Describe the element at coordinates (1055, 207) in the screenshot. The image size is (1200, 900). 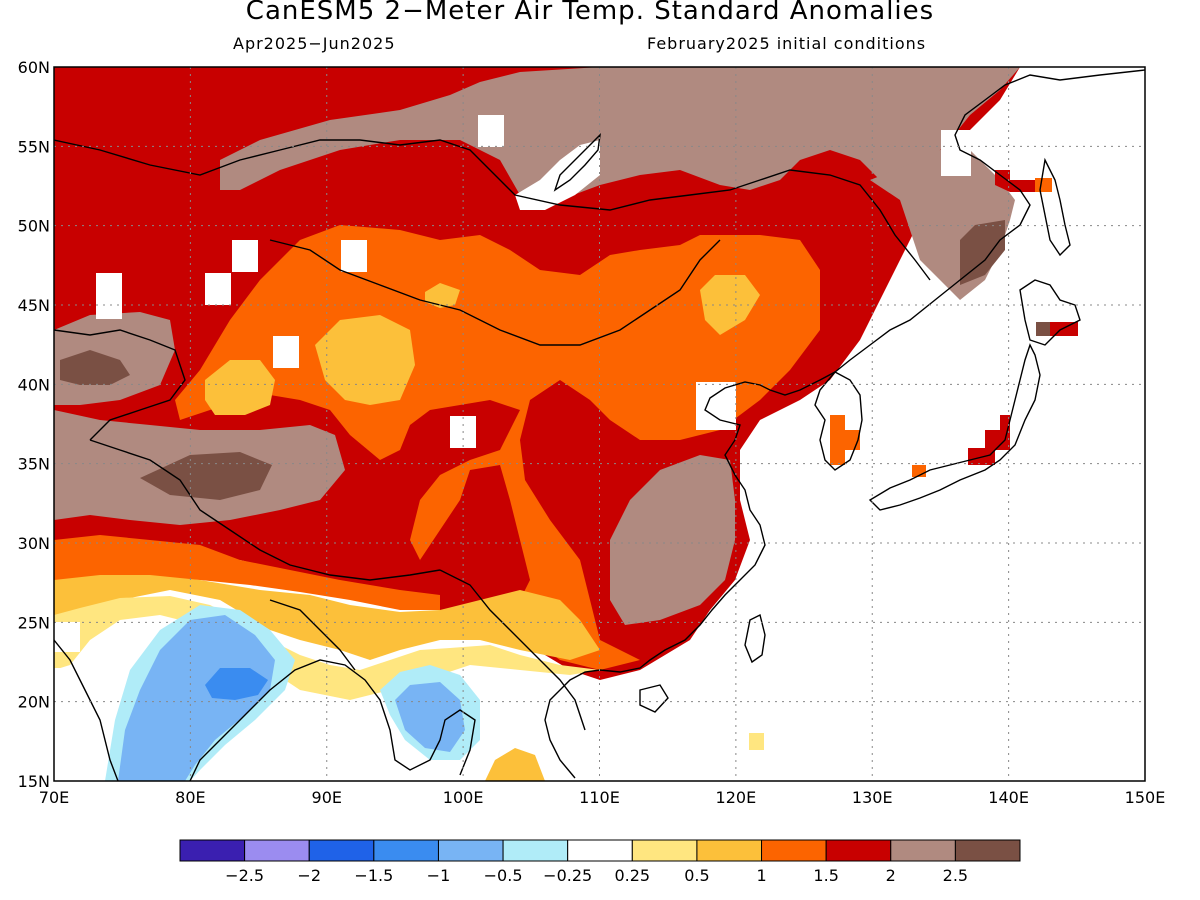
I see `coastline-sakhalin` at that location.